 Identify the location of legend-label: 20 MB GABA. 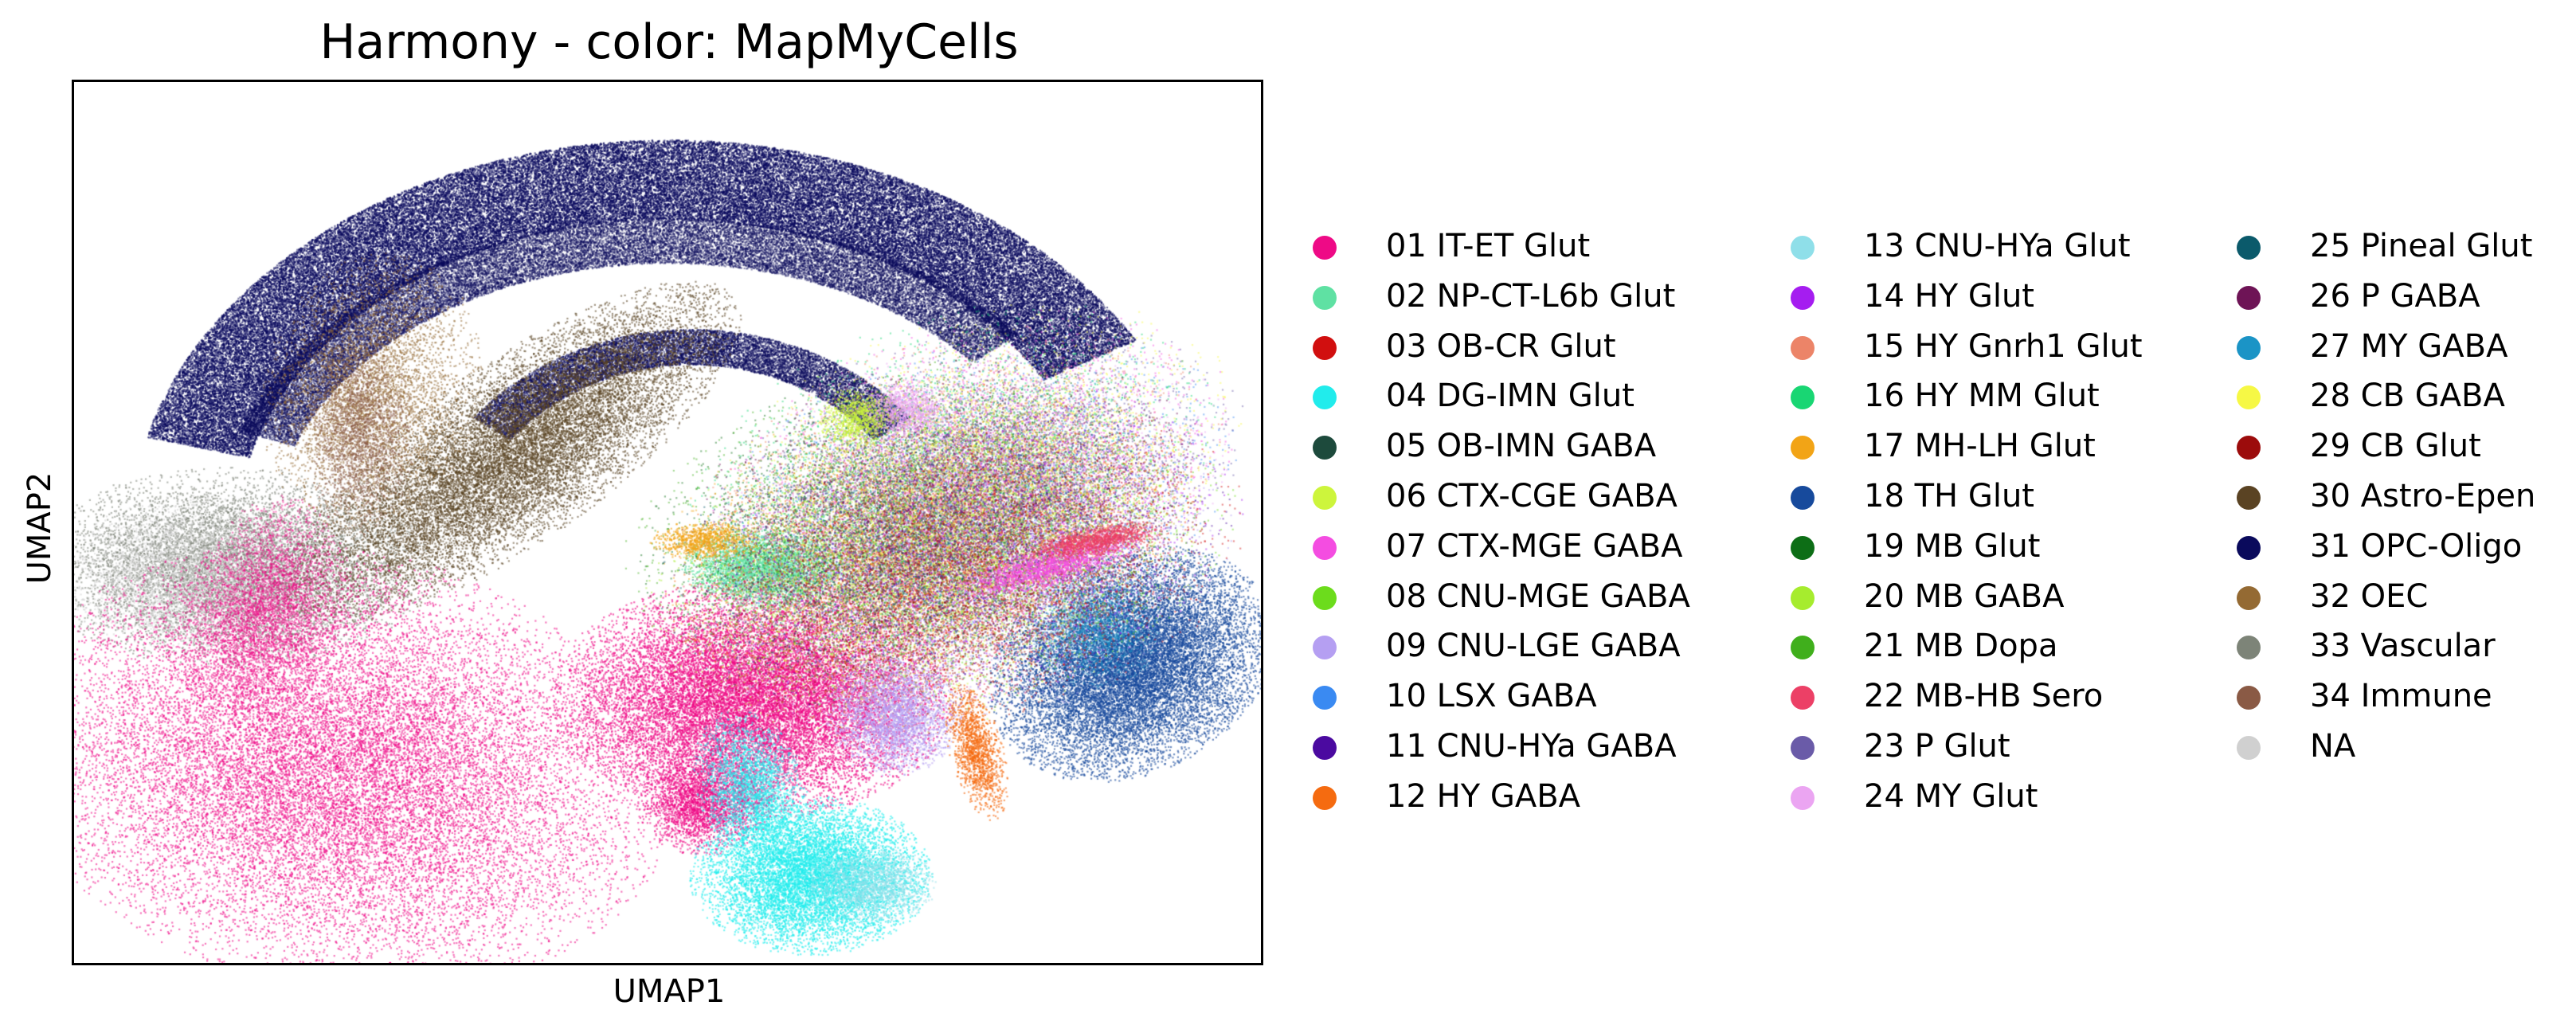
(1964, 596).